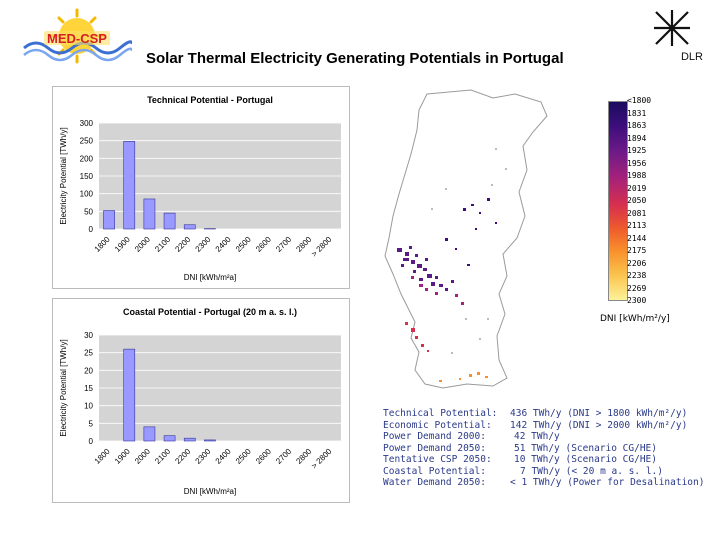  Describe the element at coordinates (637, 288) in the screenshot. I see `legend-tick-label: 2269` at that location.